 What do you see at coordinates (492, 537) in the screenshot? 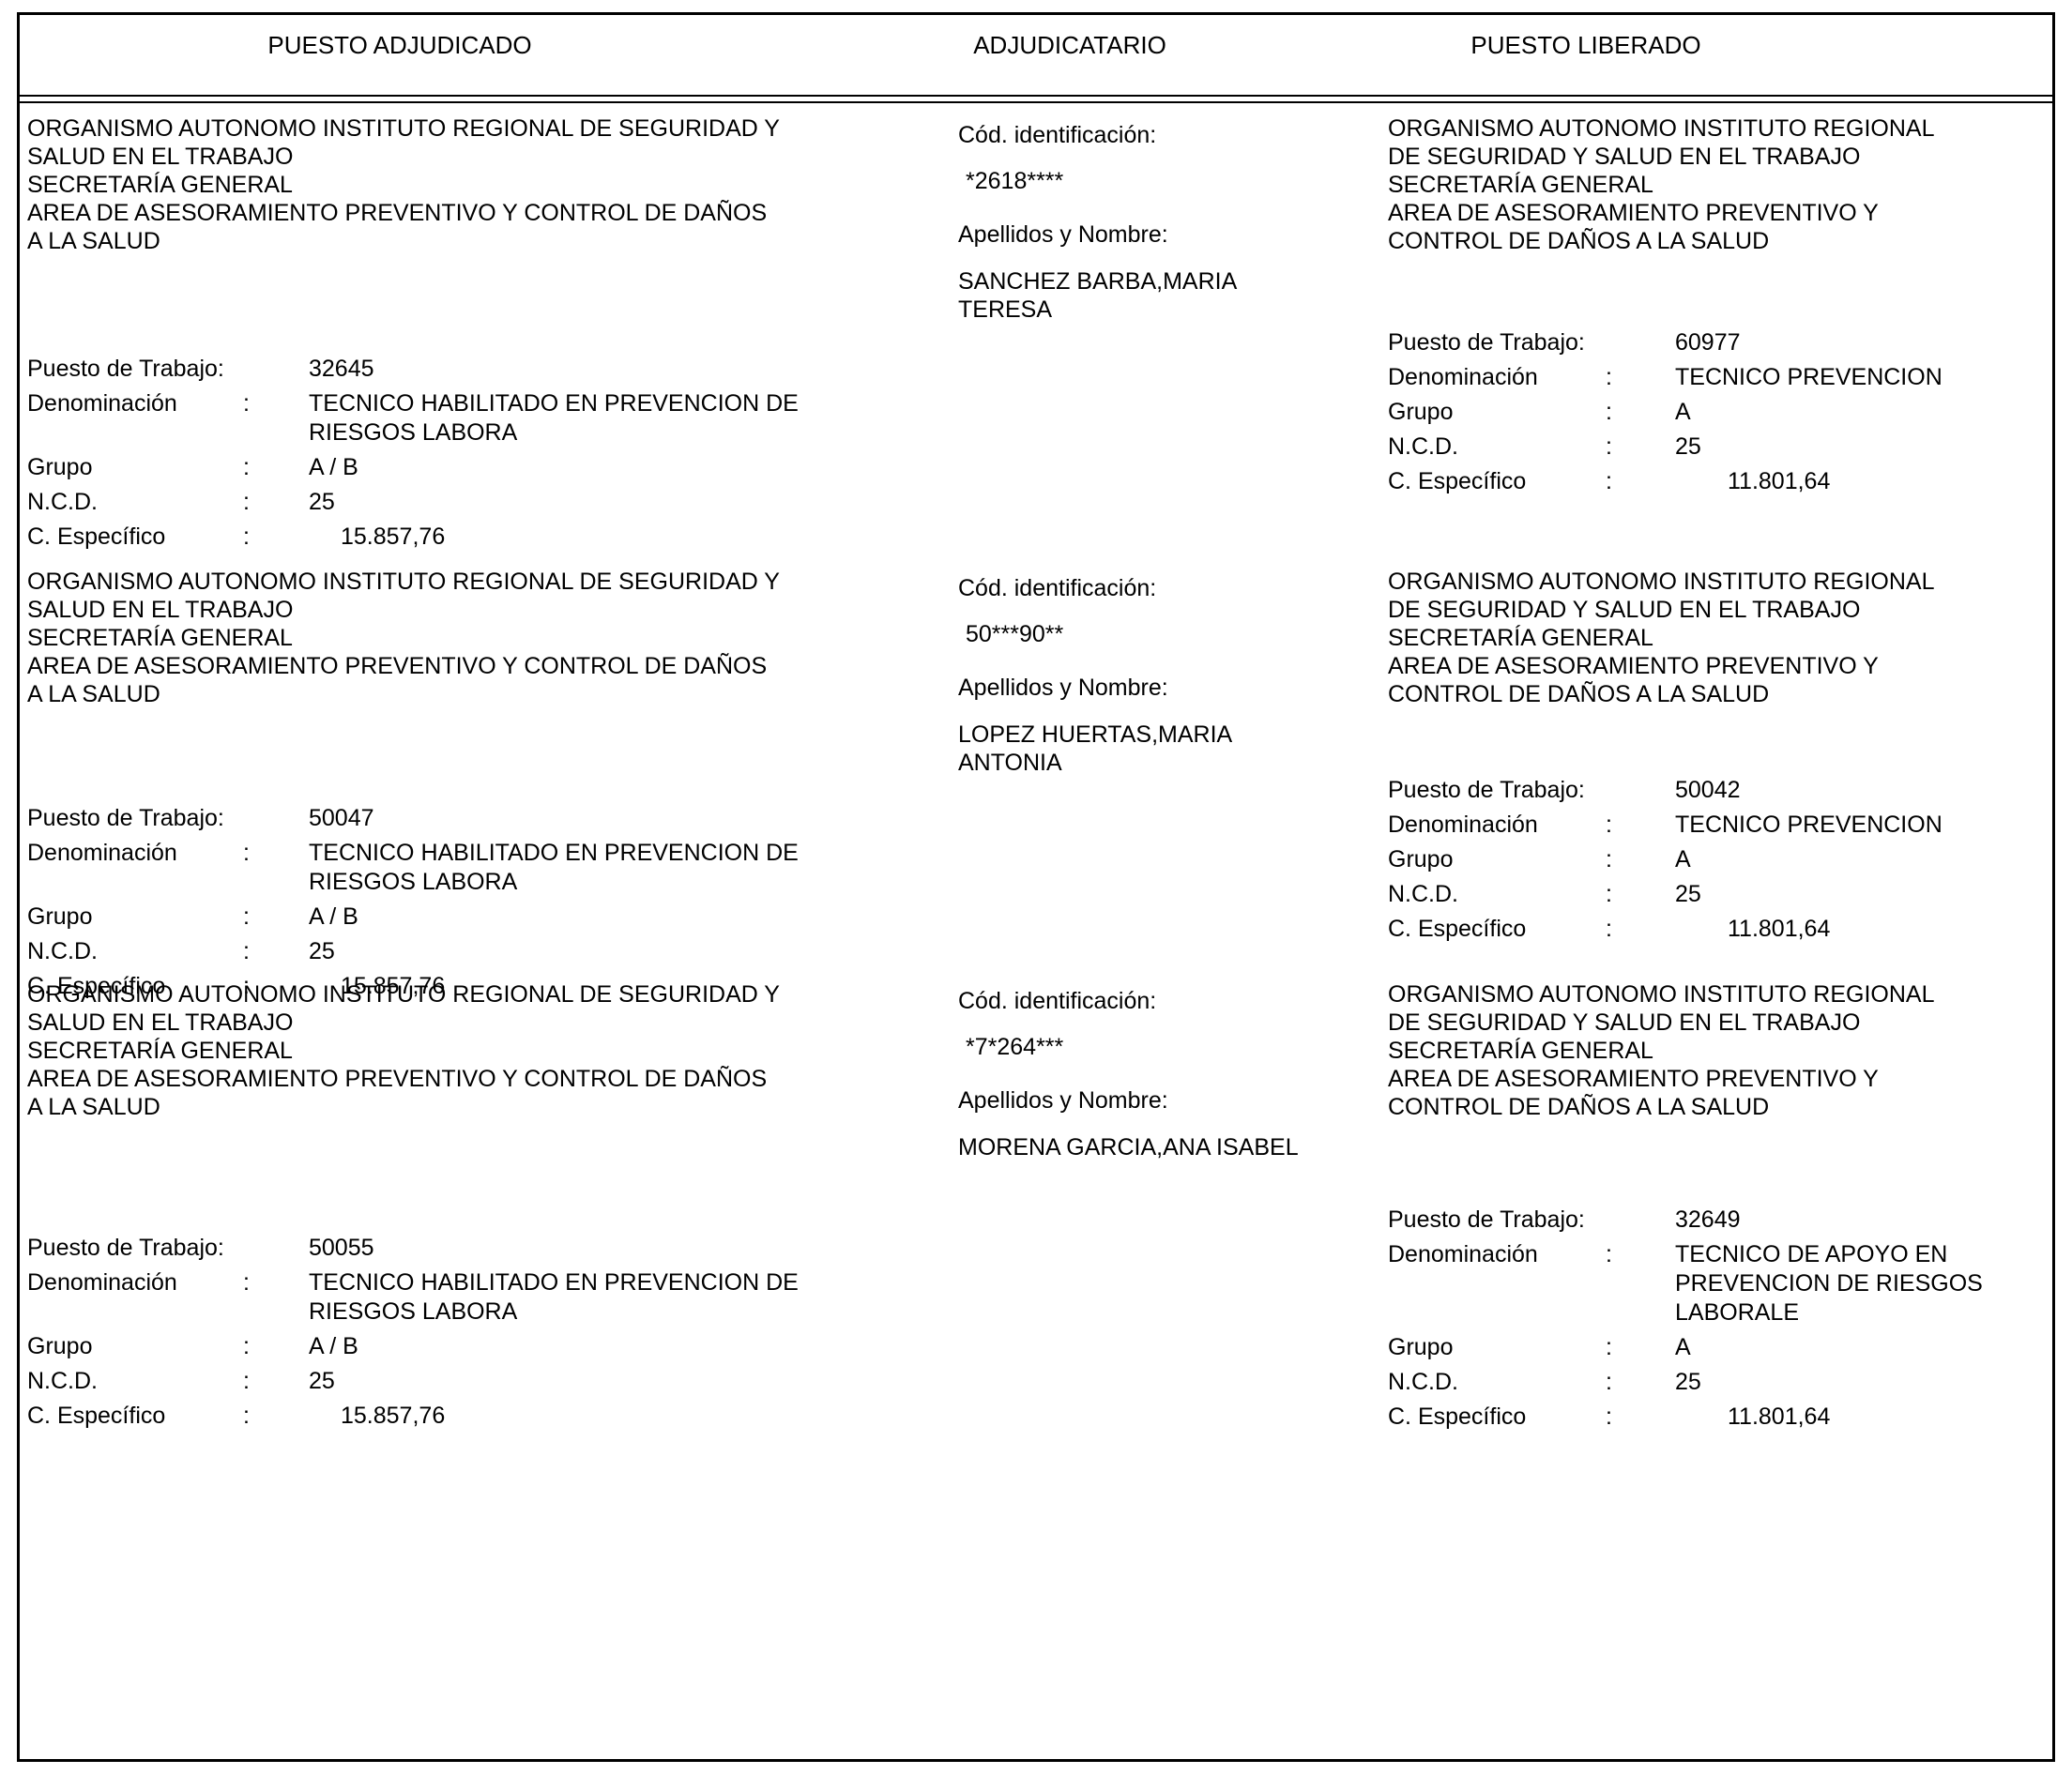
I see `detail-row-c-especifico: C. Específico: 15.857,76` at bounding box center [492, 537].